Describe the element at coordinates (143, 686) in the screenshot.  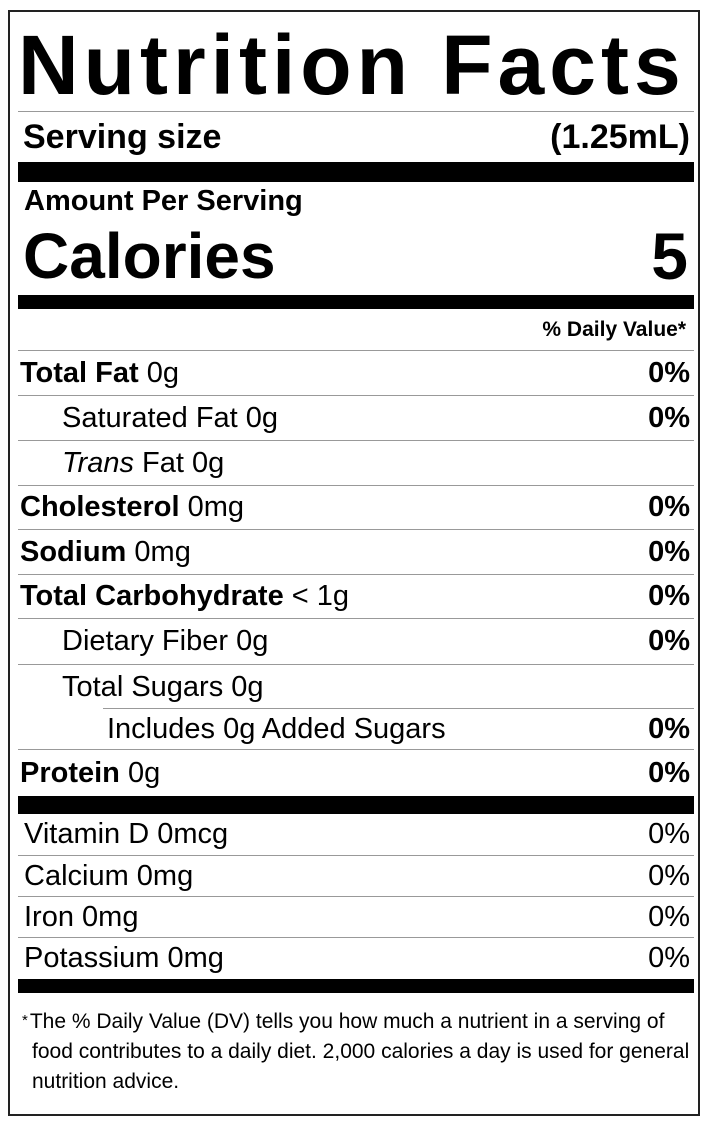
I see `nutrient-label: Total Sugars` at that location.